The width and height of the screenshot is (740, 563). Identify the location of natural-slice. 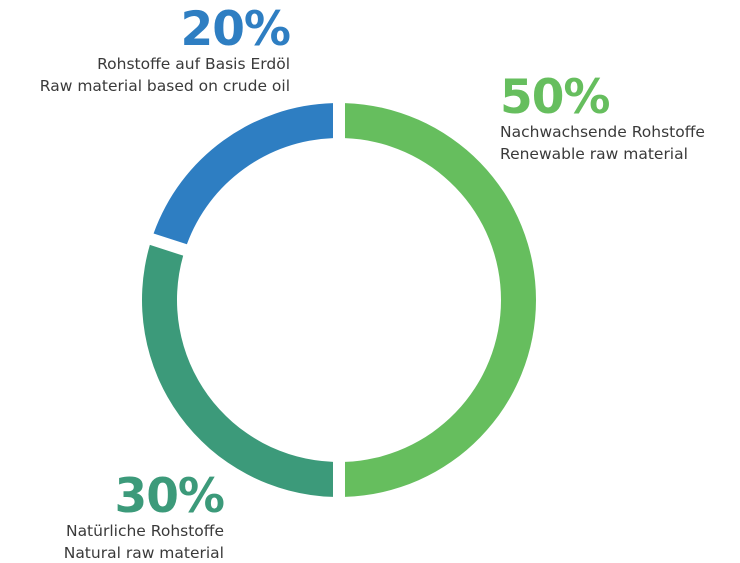
(238, 370).